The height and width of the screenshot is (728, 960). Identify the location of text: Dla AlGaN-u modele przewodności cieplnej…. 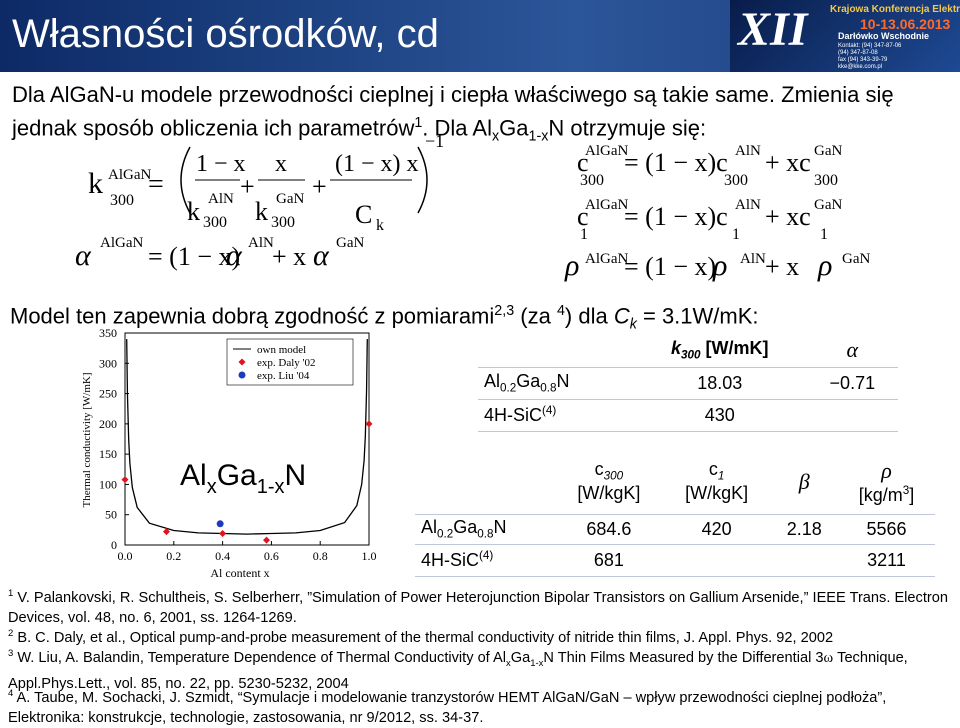
(453, 111).